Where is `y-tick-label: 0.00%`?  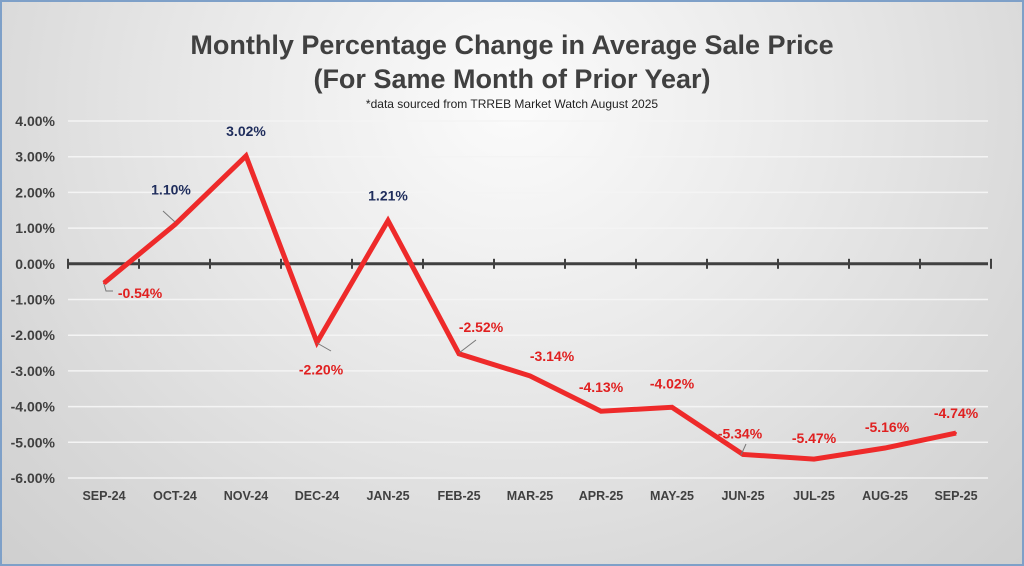
y-tick-label: 0.00% is located at coordinates (35, 264).